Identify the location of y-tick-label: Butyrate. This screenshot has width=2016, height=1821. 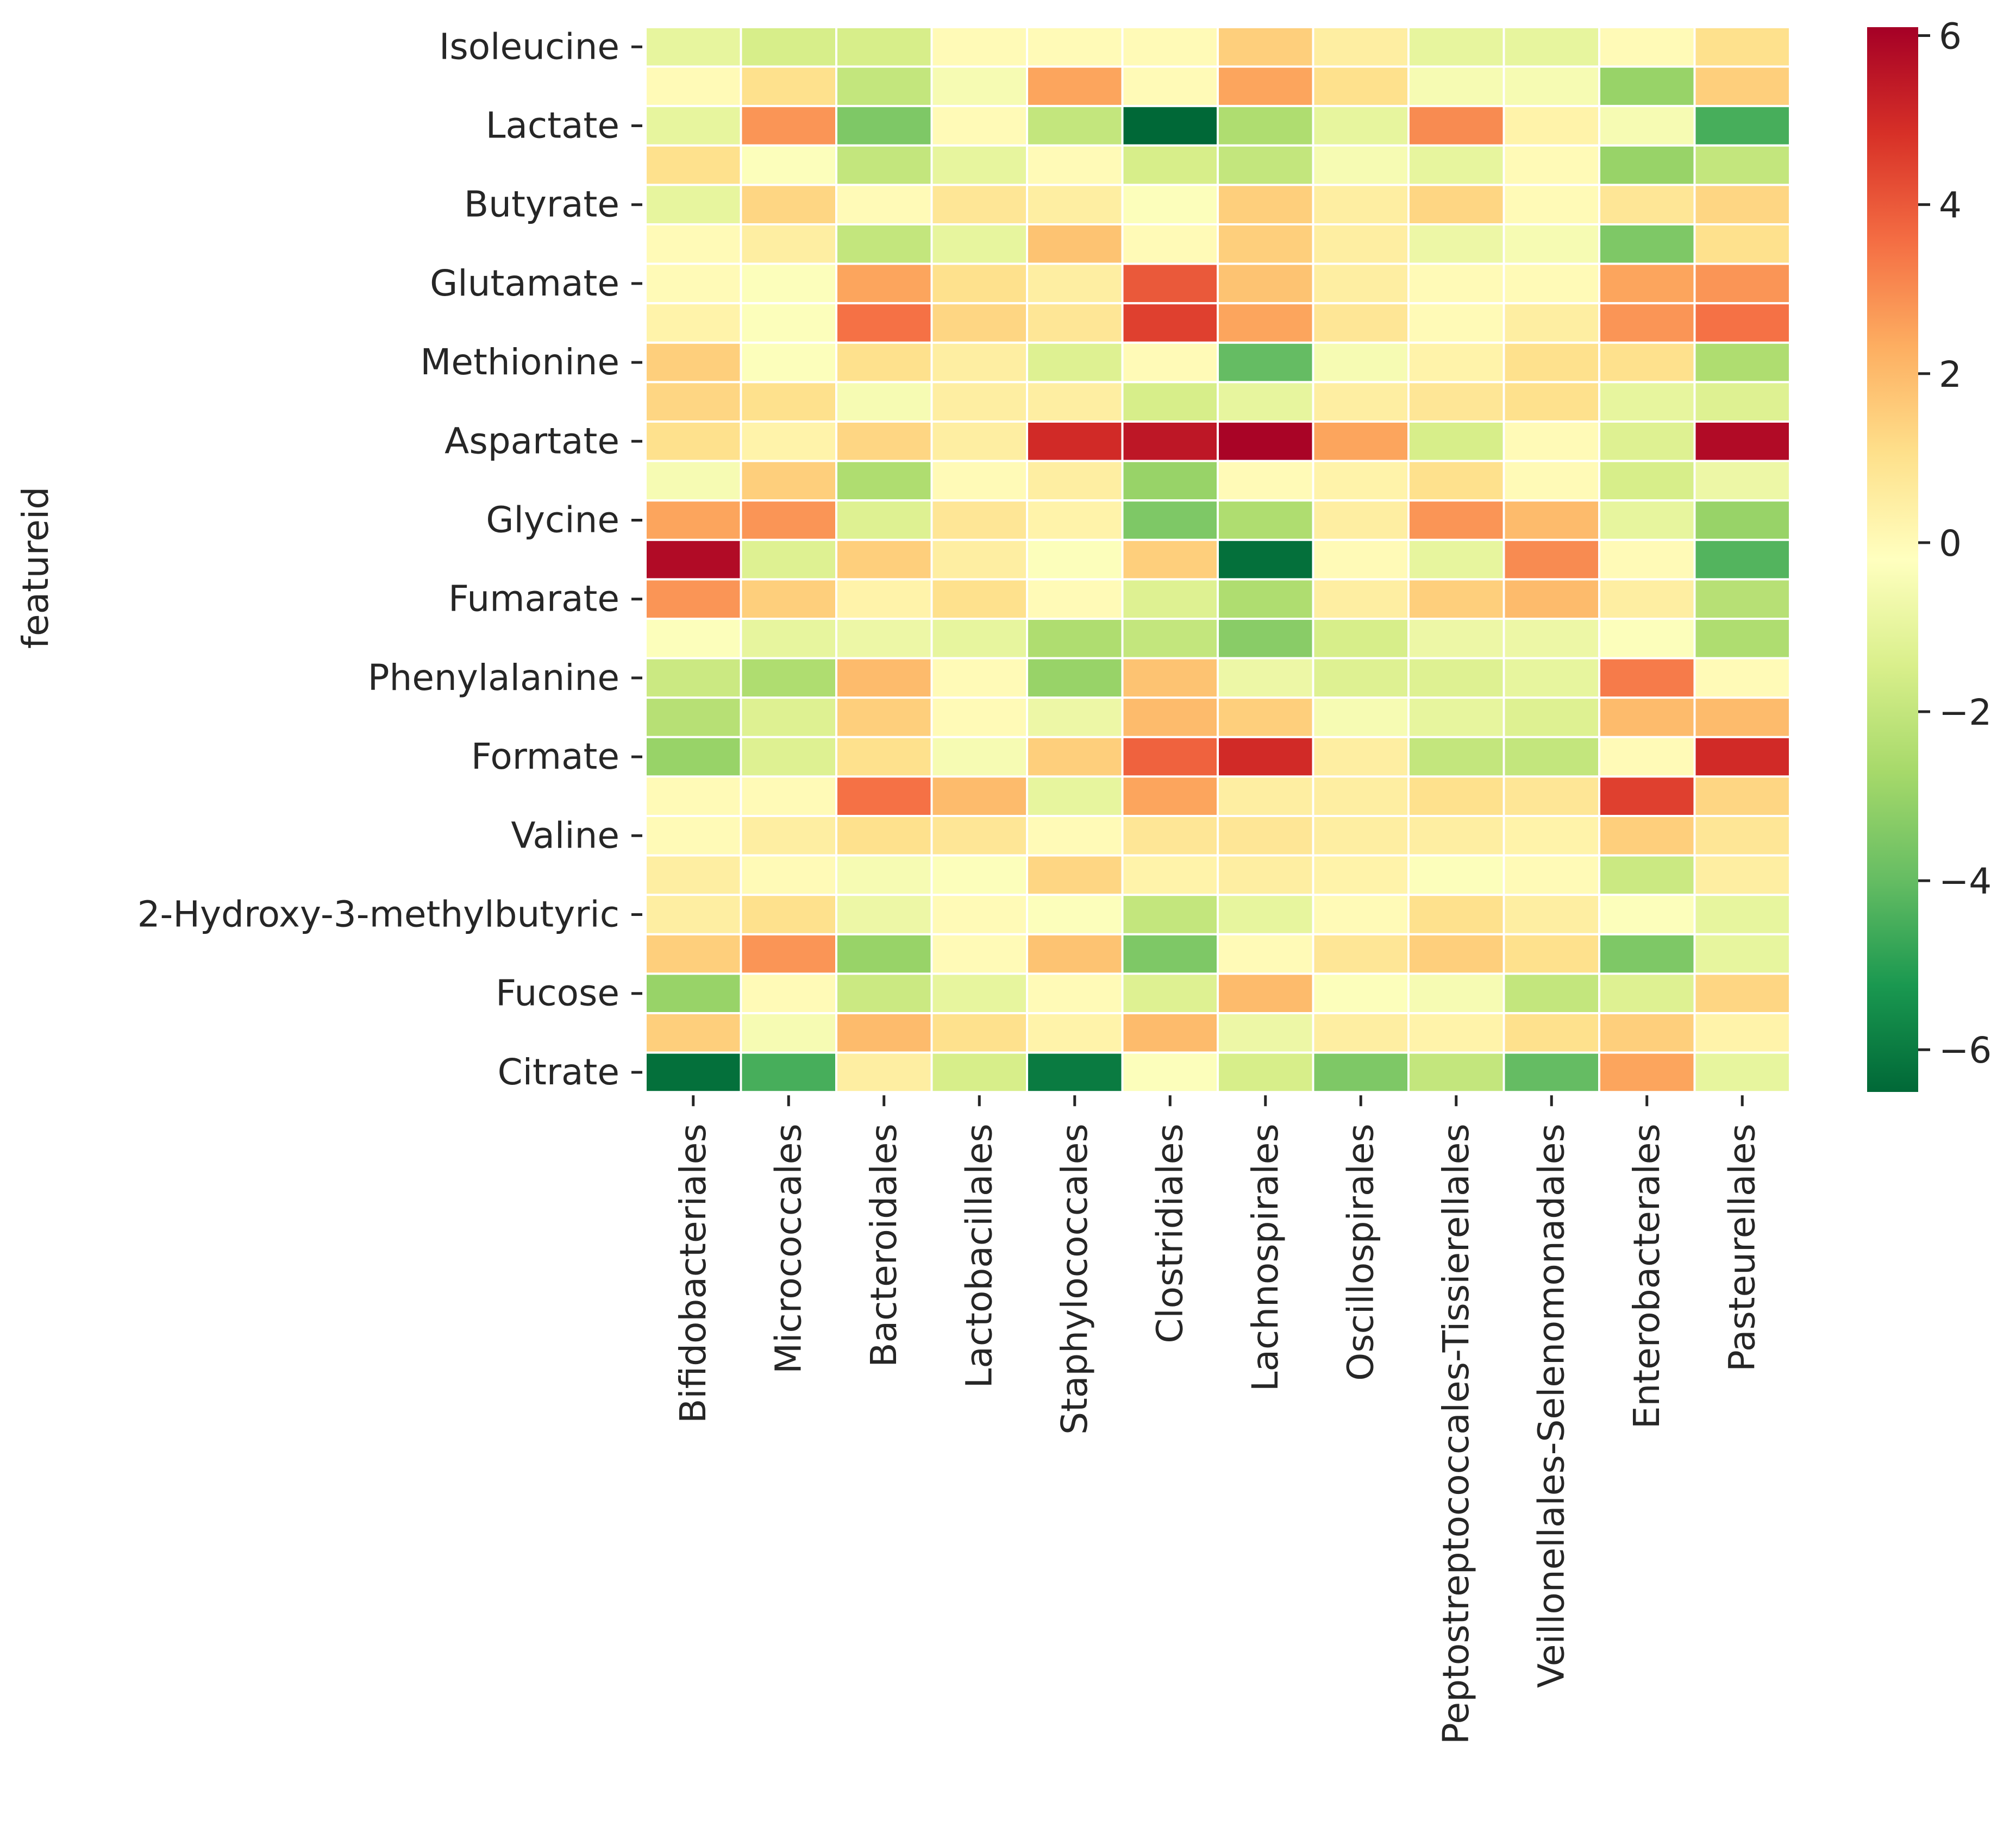
(541, 204).